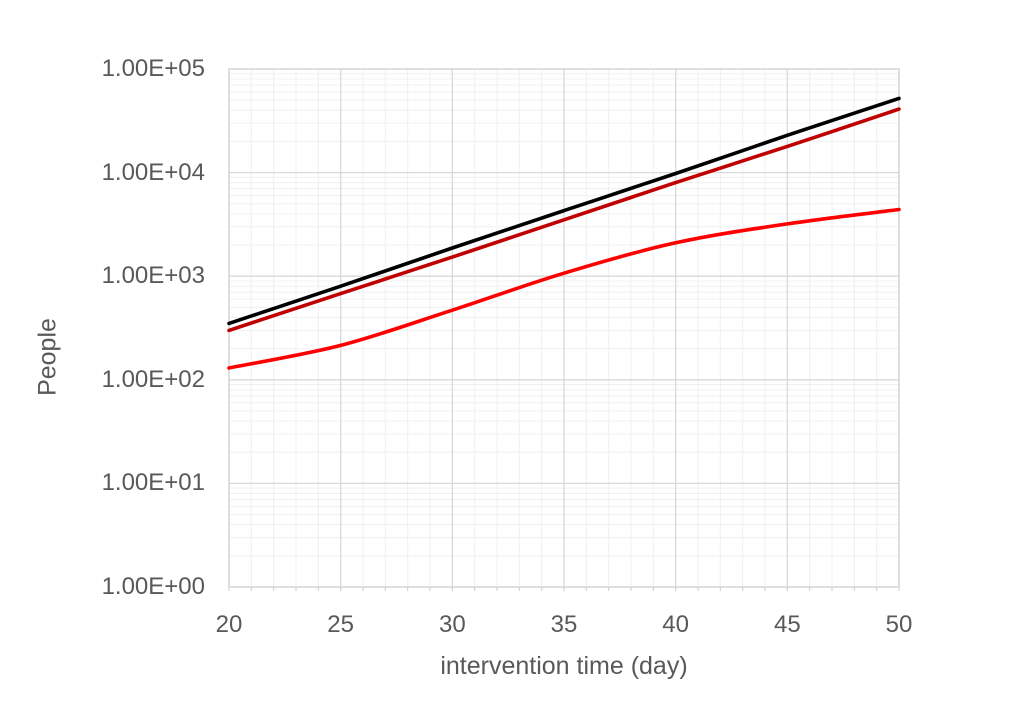  I want to click on x-tick-label: 35, so click(564, 624).